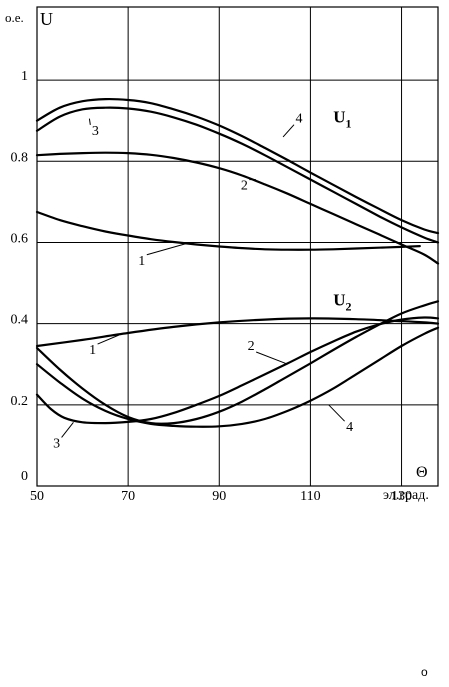 This screenshot has width=449, height=687. I want to click on x-unit: эл.град., so click(406, 495).